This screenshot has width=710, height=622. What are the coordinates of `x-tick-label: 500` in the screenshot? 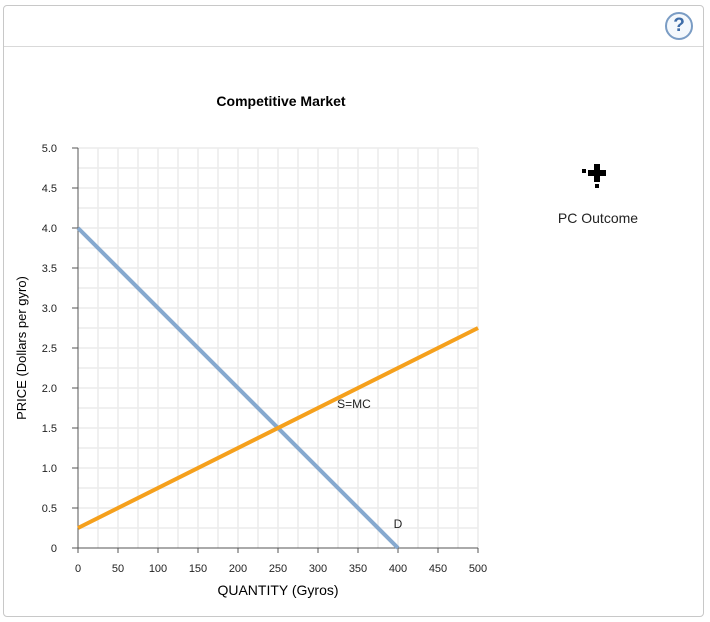 It's located at (478, 569).